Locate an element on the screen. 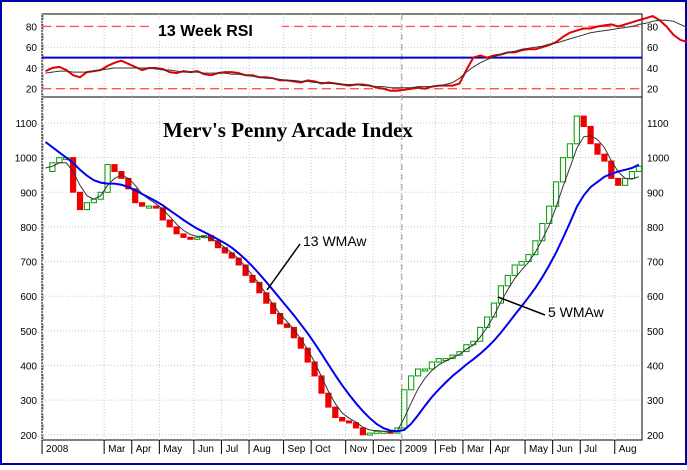  rsi-ytick-left-1: 40 is located at coordinates (32, 69).